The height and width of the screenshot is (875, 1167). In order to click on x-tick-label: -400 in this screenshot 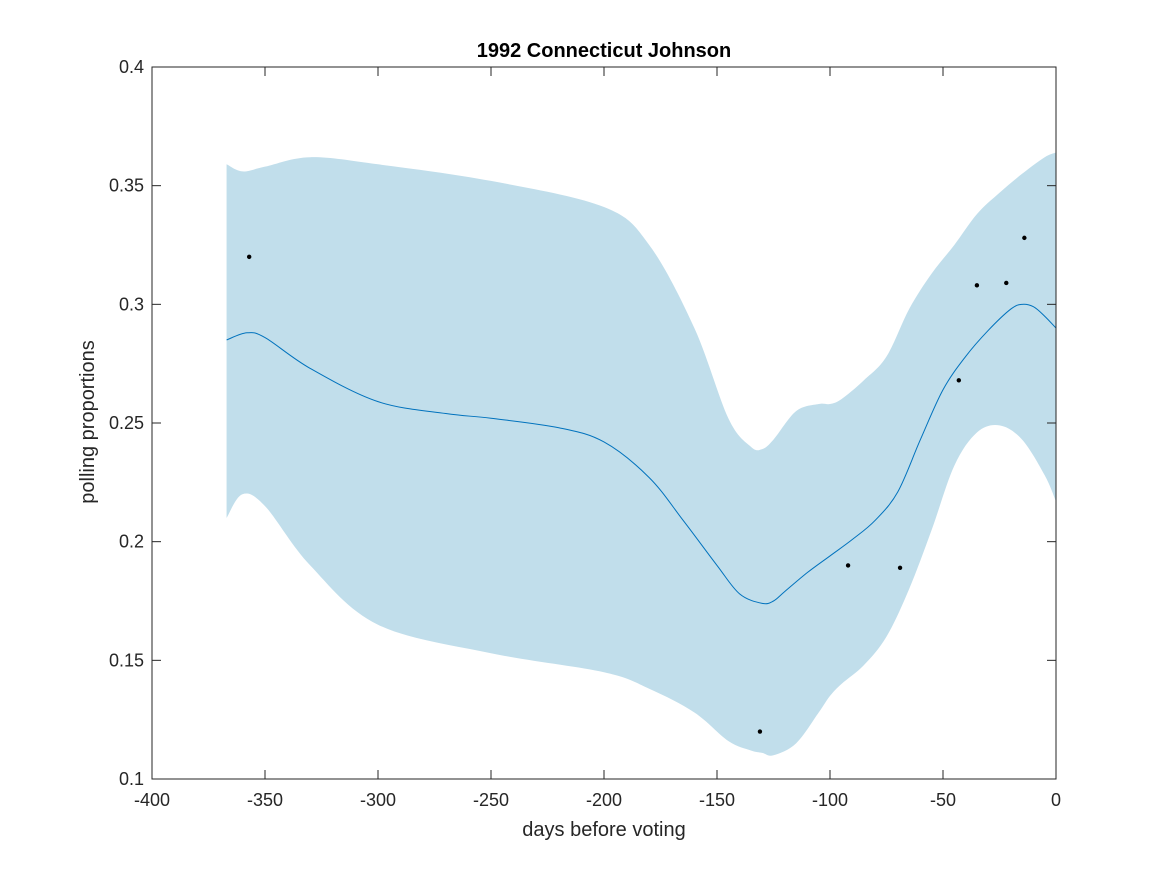, I will do `click(152, 800)`.